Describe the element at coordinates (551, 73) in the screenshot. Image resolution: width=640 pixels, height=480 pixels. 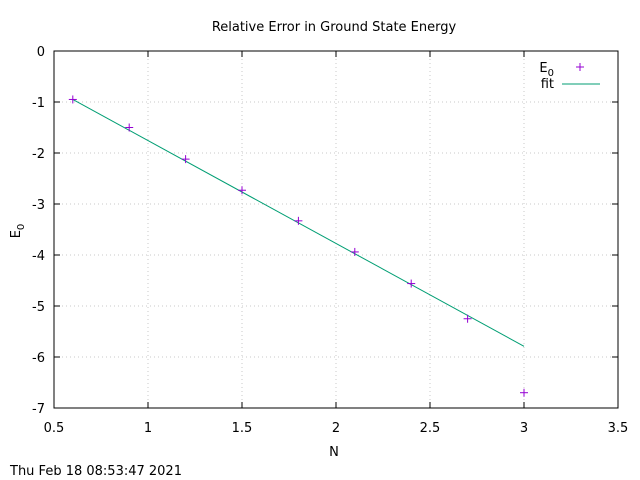
I see `legend-label-e0-sub: 0` at that location.